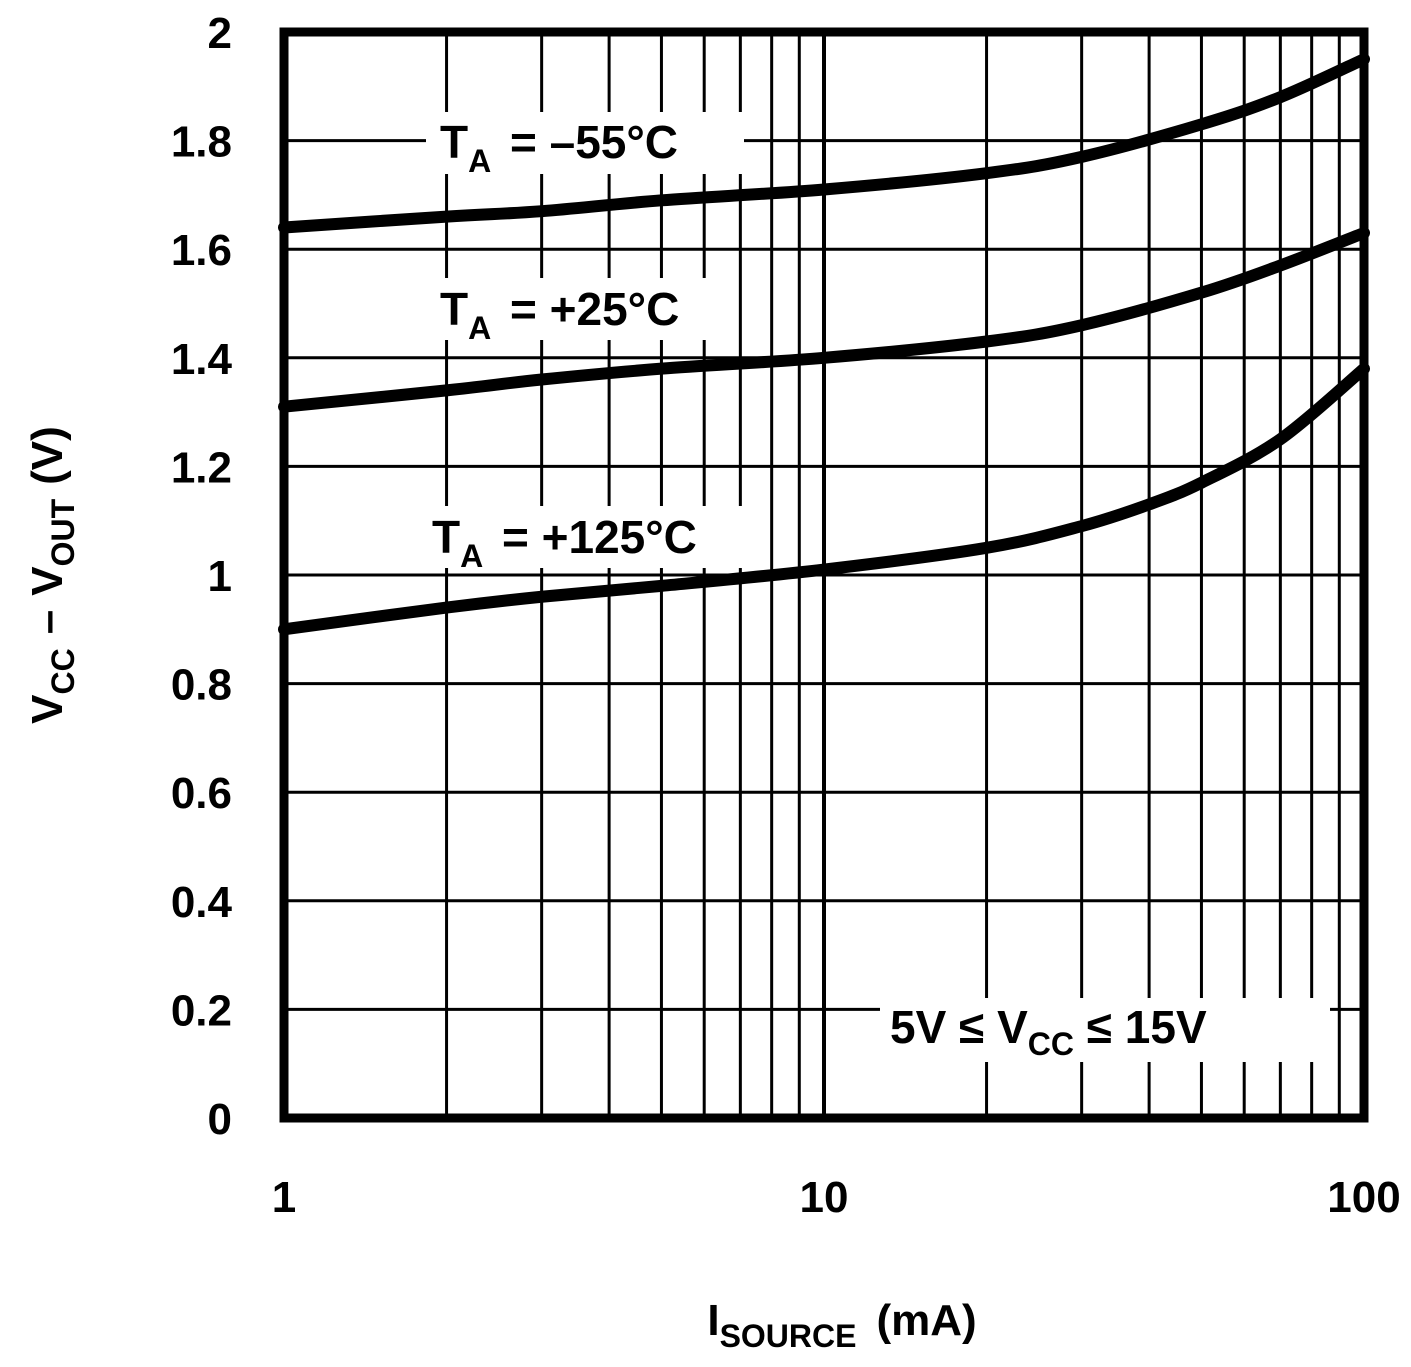 This screenshot has width=1411, height=1367. What do you see at coordinates (201, 250) in the screenshot?
I see `y-tick-label: 1.6` at bounding box center [201, 250].